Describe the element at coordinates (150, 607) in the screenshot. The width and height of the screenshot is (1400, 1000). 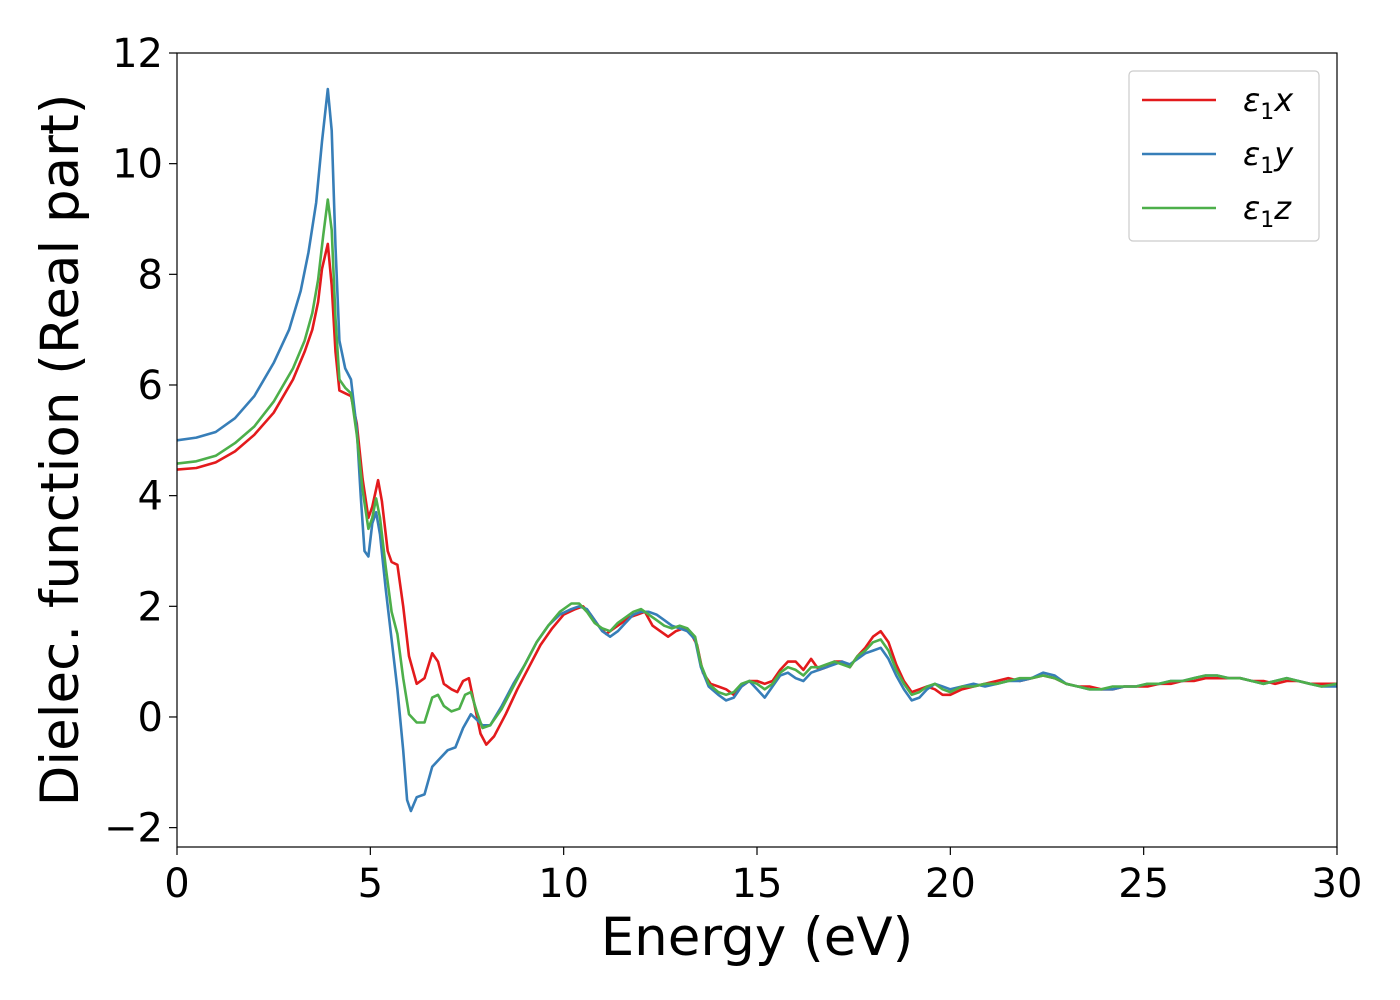
I see `y-tick-label: 2` at that location.